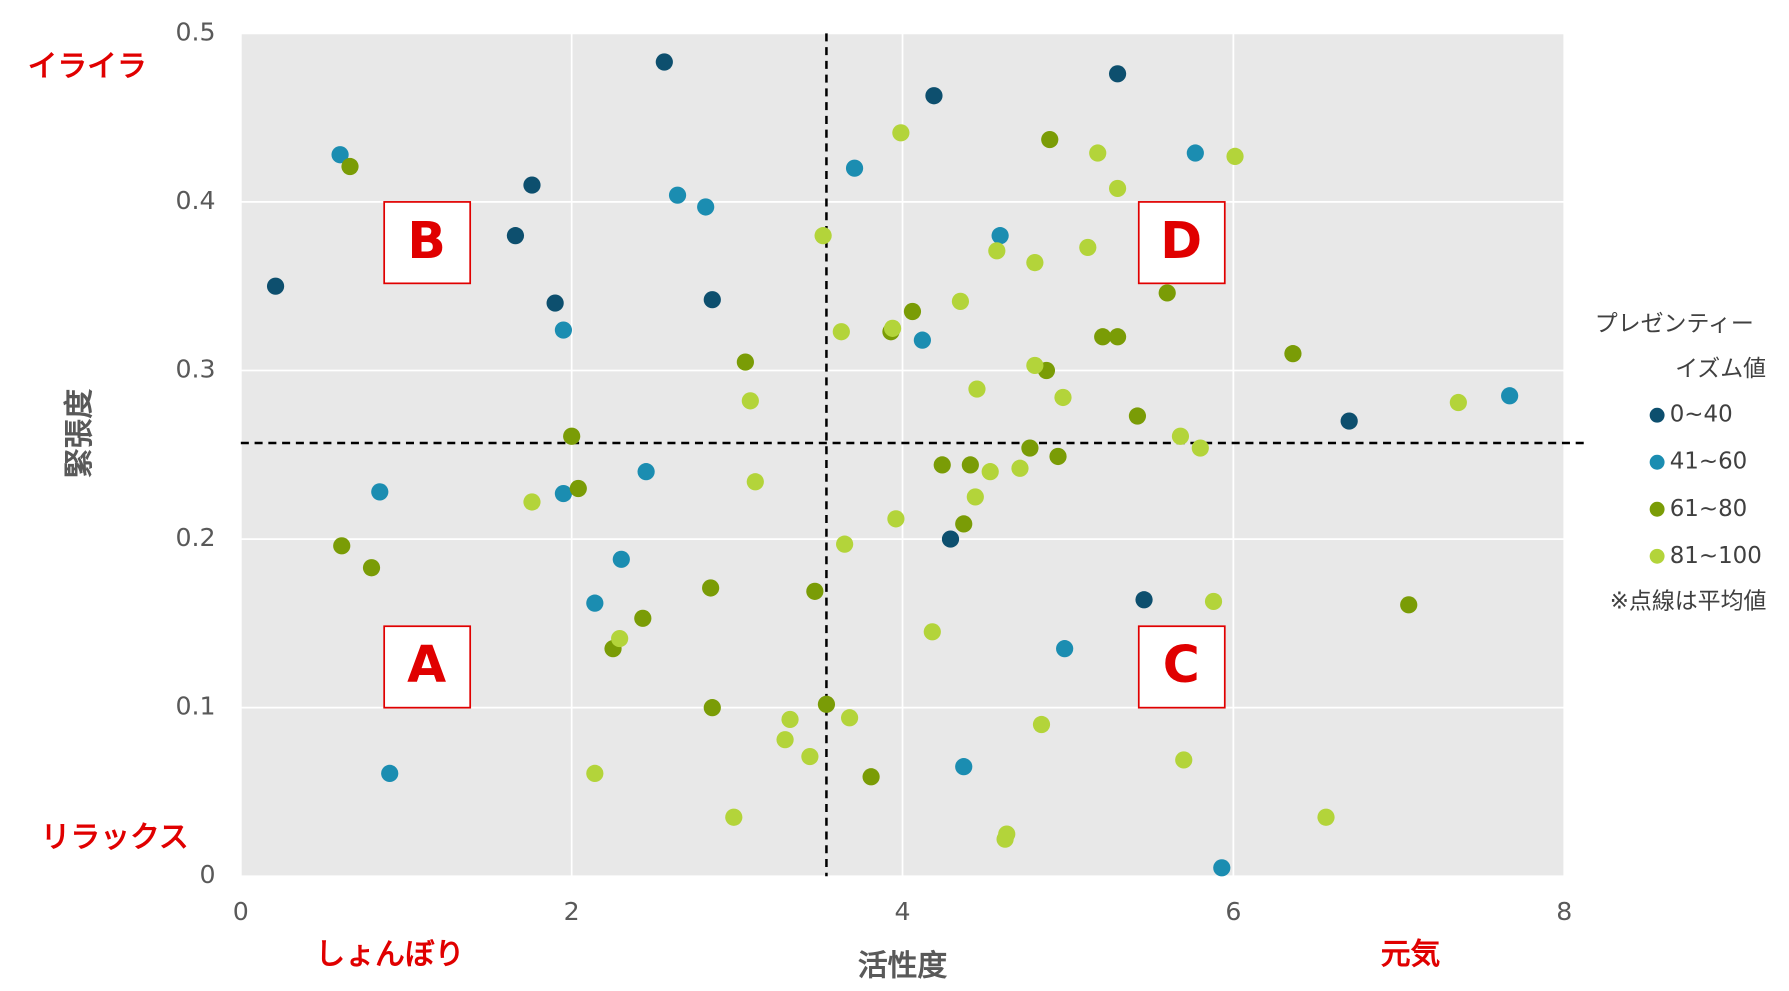 This screenshot has height=991, width=1789. Describe the element at coordinates (1233, 911) in the screenshot. I see `x-tick-label: 6` at that location.